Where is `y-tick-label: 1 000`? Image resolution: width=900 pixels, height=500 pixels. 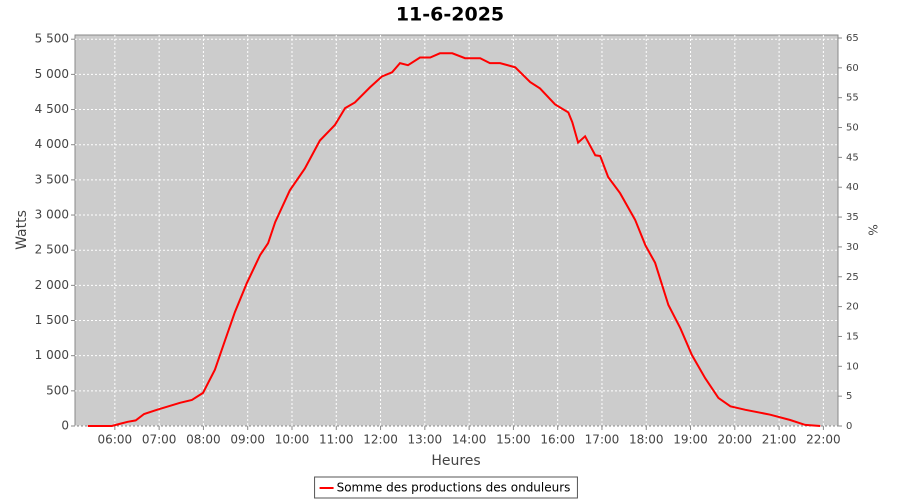 y-tick-label: 1 000 is located at coordinates (52, 355).